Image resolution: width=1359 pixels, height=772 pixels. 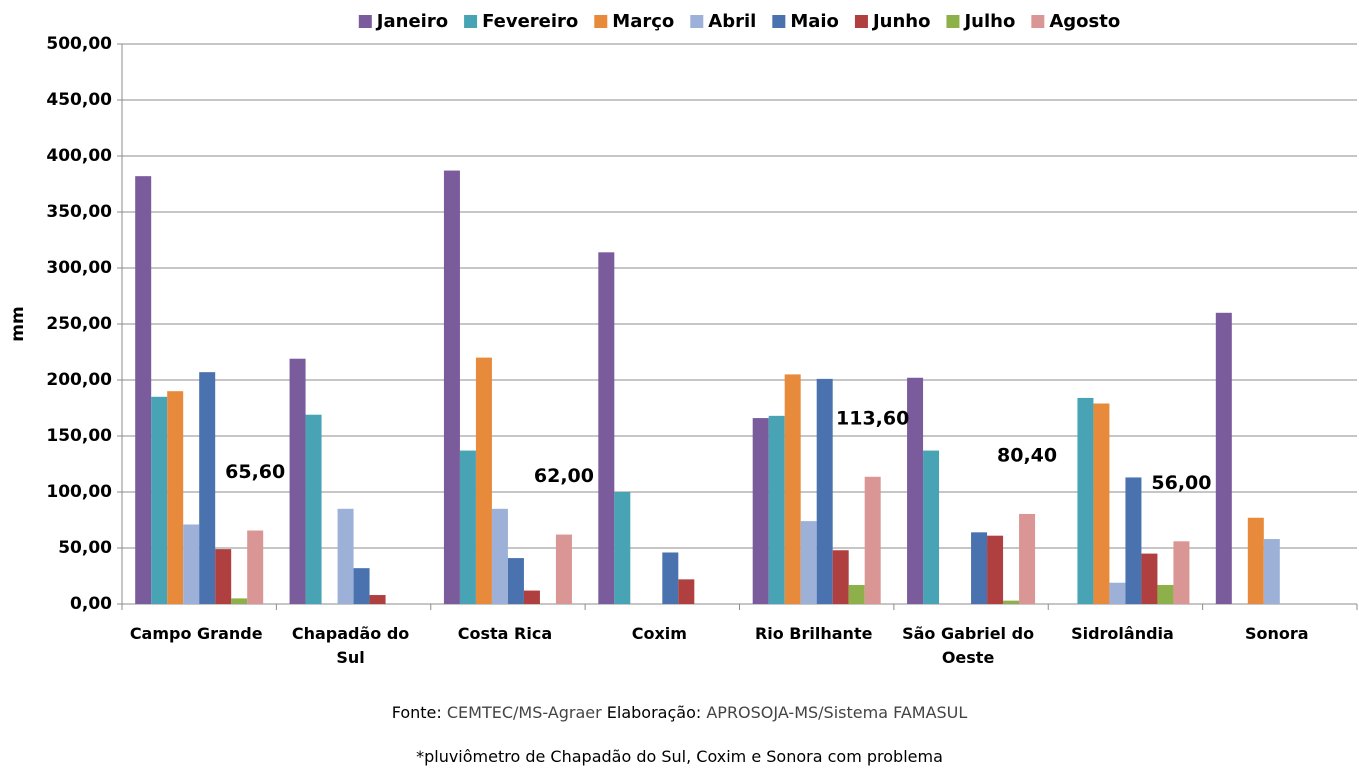 I want to click on legend-label: Março, so click(x=643, y=21).